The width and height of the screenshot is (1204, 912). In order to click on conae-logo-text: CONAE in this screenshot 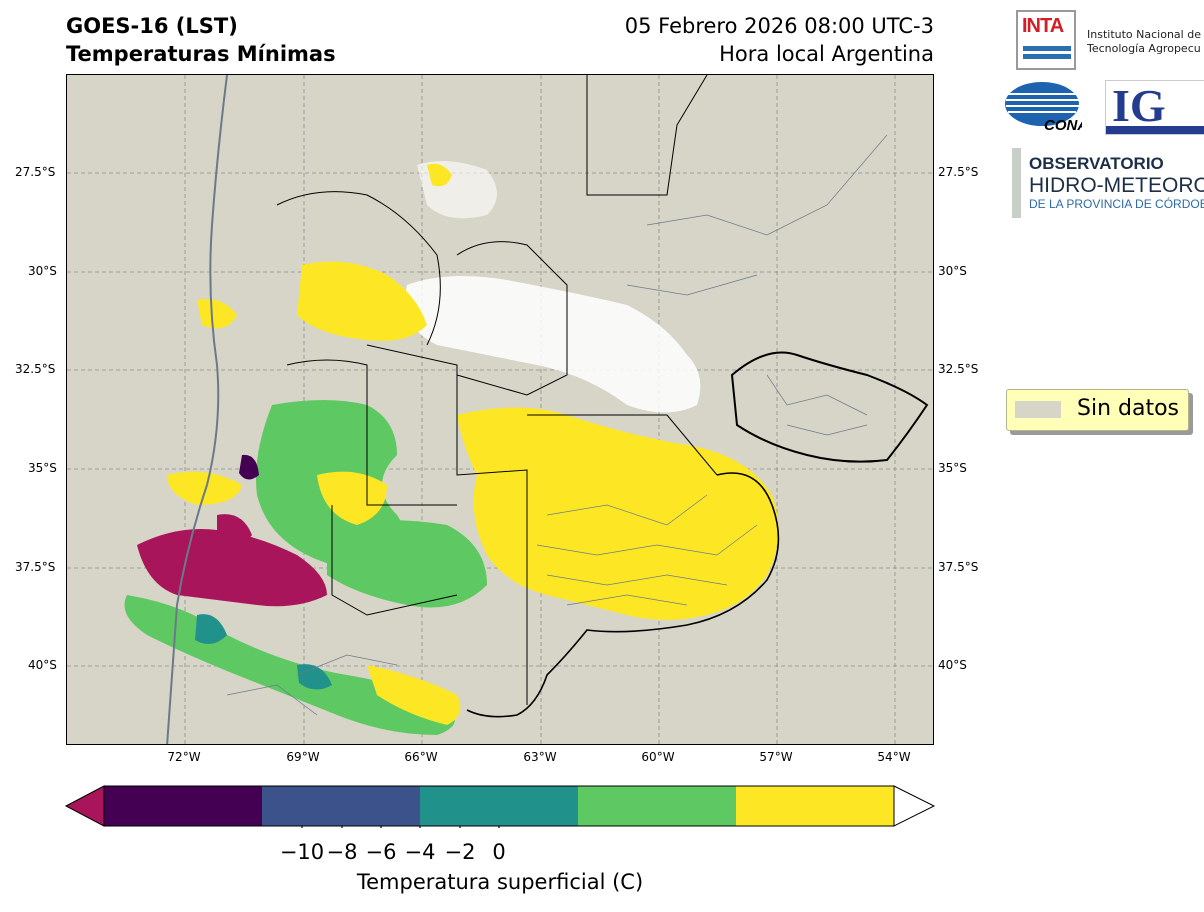, I will do `click(1063, 124)`.